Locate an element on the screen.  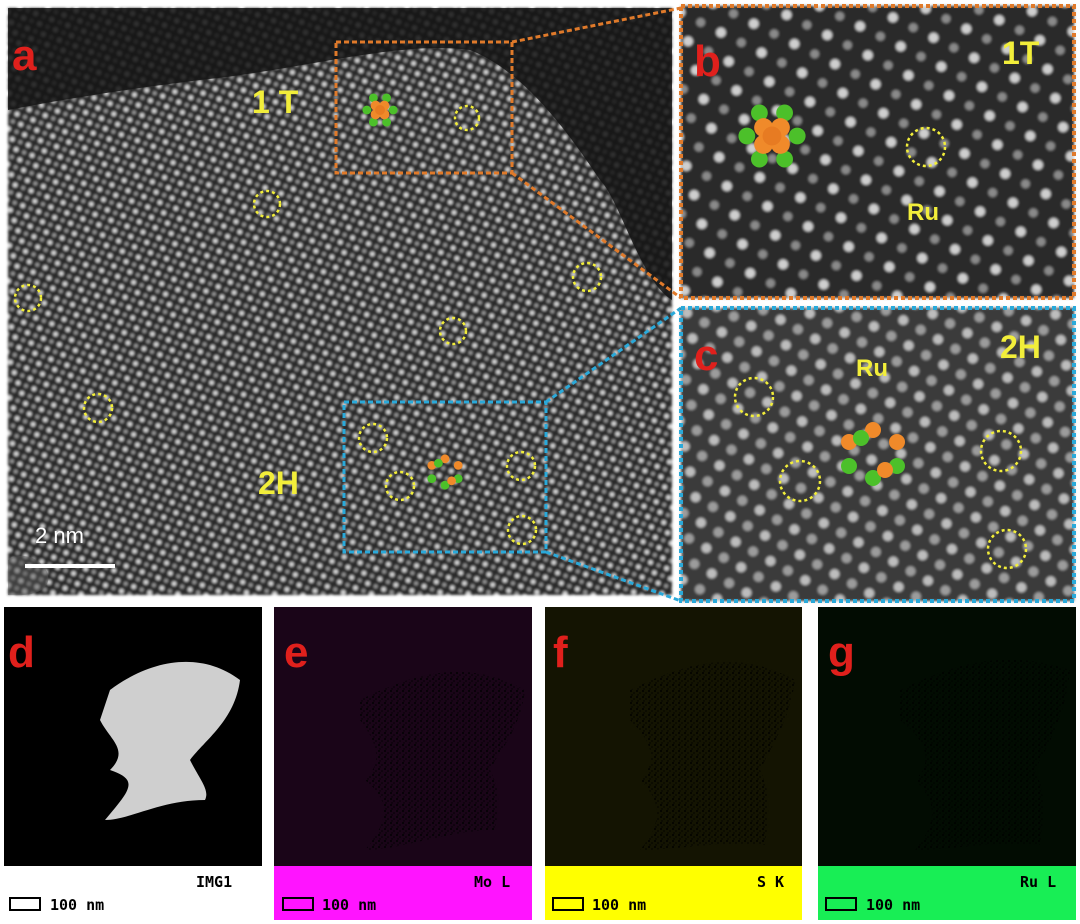
panel-d: d IMG1 100 nm is located at coordinates (133, 763).